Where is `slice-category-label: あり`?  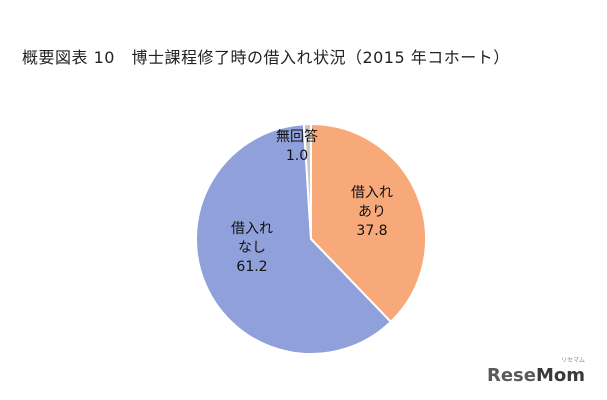
slice-category-label: あり is located at coordinates (372, 212).